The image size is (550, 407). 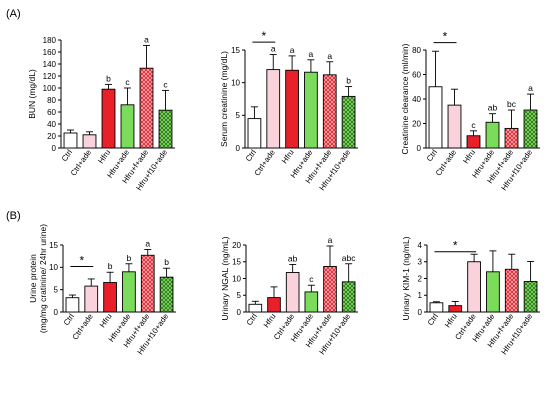 What do you see at coordinates (420, 262) in the screenshot?
I see `y-tick-label: 3` at bounding box center [420, 262].